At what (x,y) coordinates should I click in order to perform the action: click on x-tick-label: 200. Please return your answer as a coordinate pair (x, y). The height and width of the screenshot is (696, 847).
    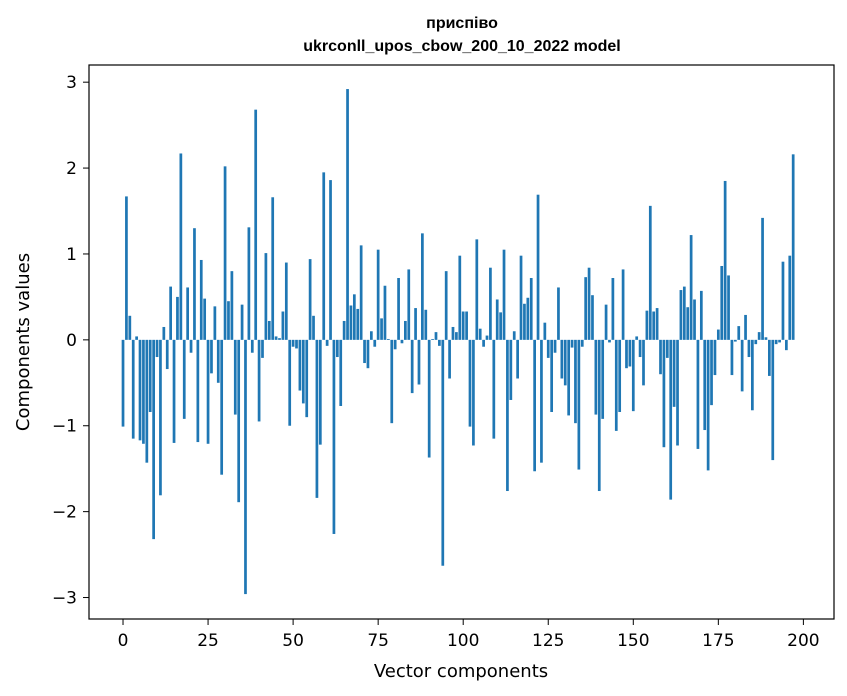
    Looking at the image, I should click on (803, 641).